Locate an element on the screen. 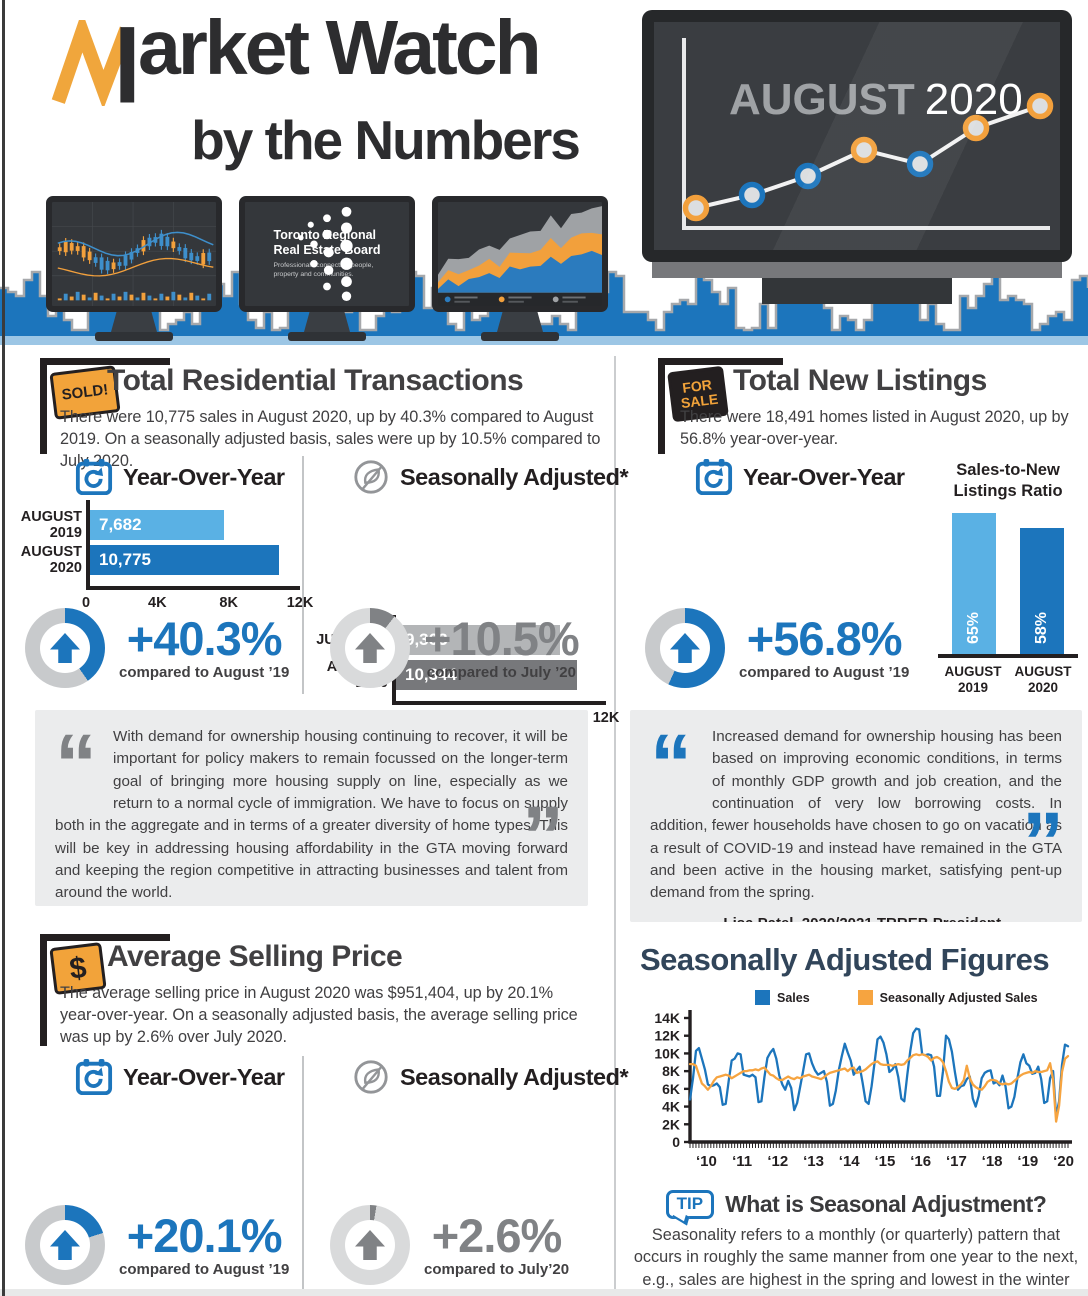 The image size is (1088, 1296). axis-tick-label: 0 is located at coordinates (86, 603).